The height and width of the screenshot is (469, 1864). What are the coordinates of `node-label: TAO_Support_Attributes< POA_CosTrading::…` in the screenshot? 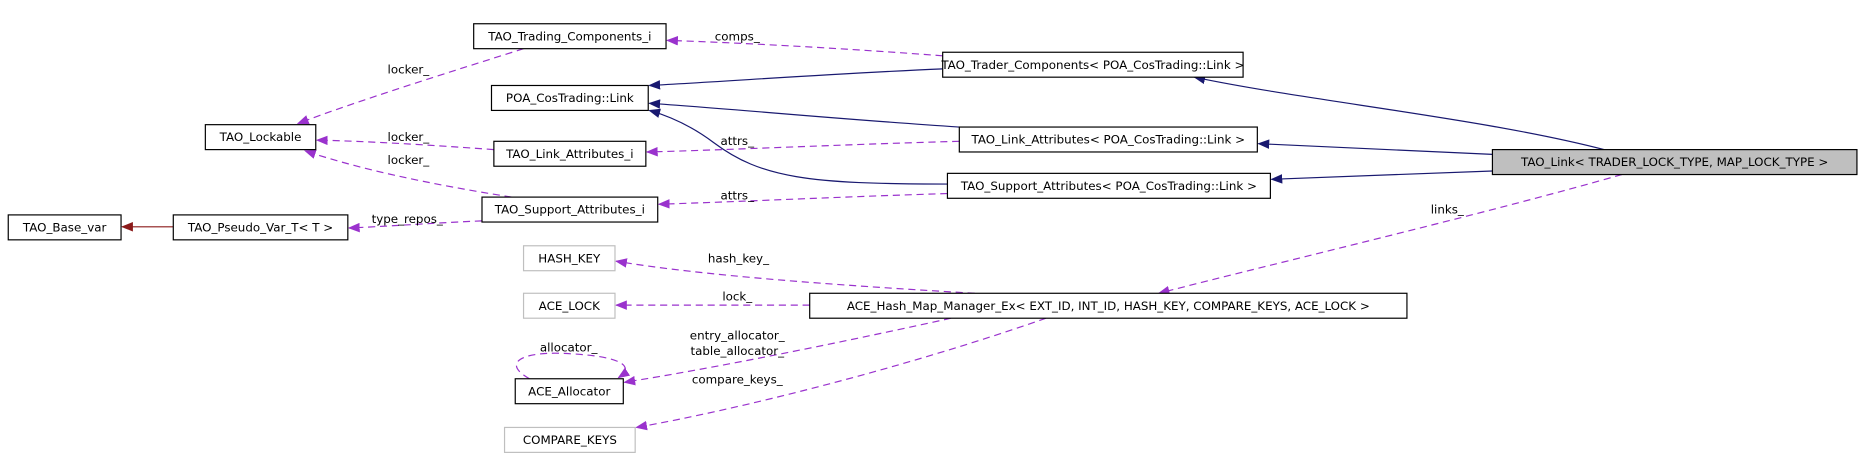 It's located at (1108, 186).